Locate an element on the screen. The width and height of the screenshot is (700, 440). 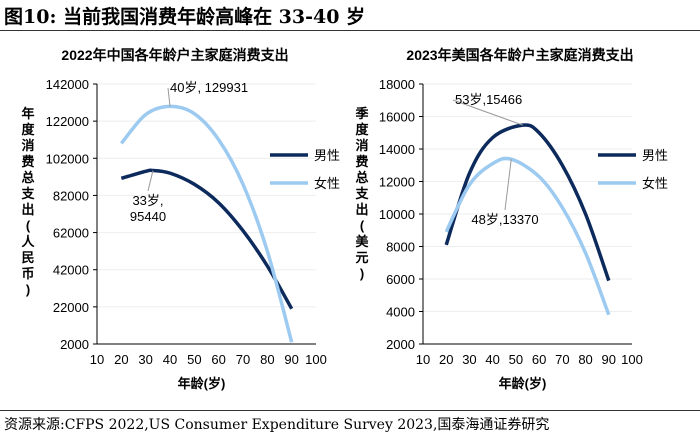
y-tick-label: 122000 is located at coordinates (67, 121).